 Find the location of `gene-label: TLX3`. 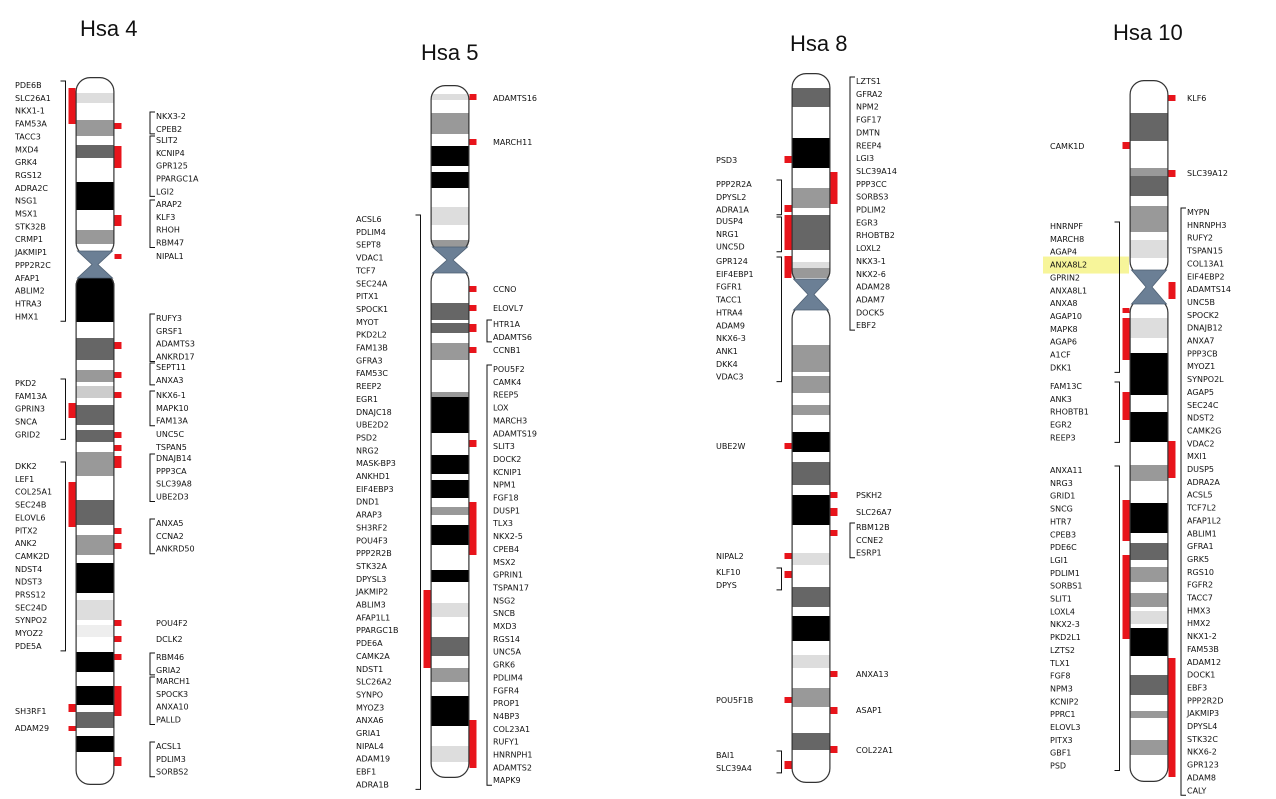

gene-label: TLX3 is located at coordinates (502, 523).